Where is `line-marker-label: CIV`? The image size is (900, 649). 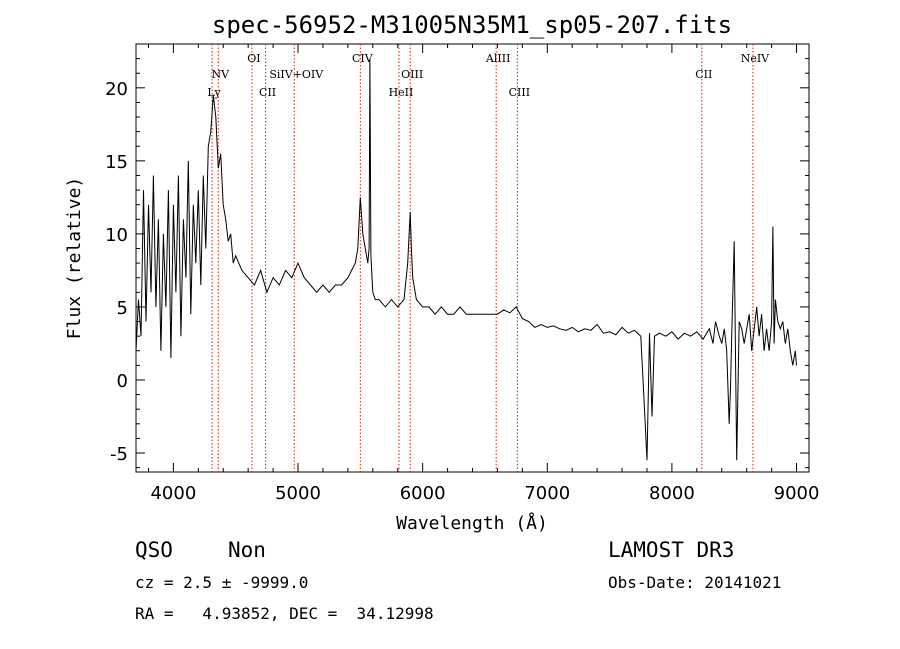
line-marker-label: CIV is located at coordinates (363, 58).